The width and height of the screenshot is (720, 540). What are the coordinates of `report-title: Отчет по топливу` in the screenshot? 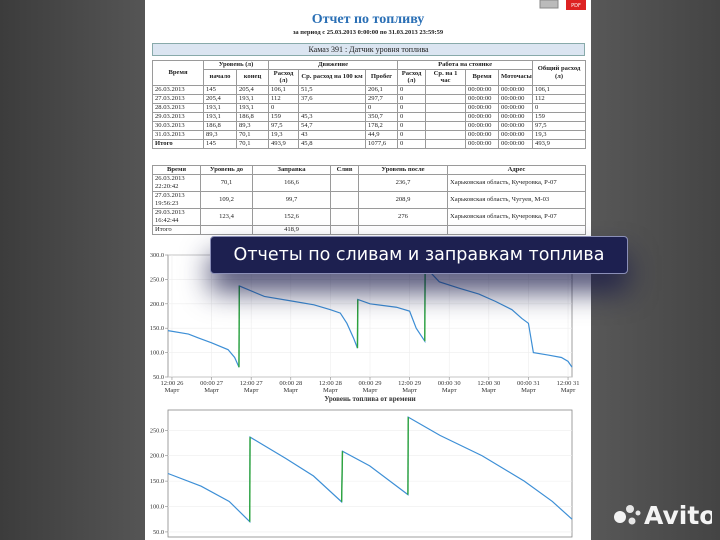 It's located at (368, 19).